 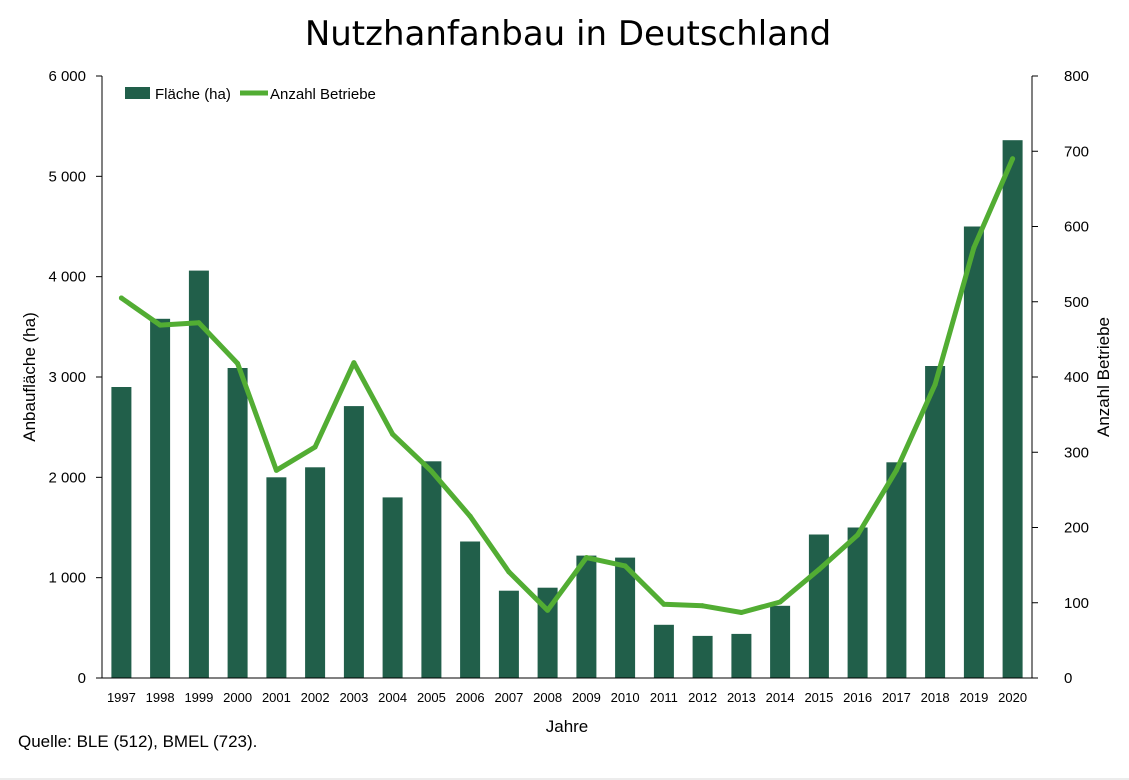 I want to click on line-point-2003, so click(x=354, y=363).